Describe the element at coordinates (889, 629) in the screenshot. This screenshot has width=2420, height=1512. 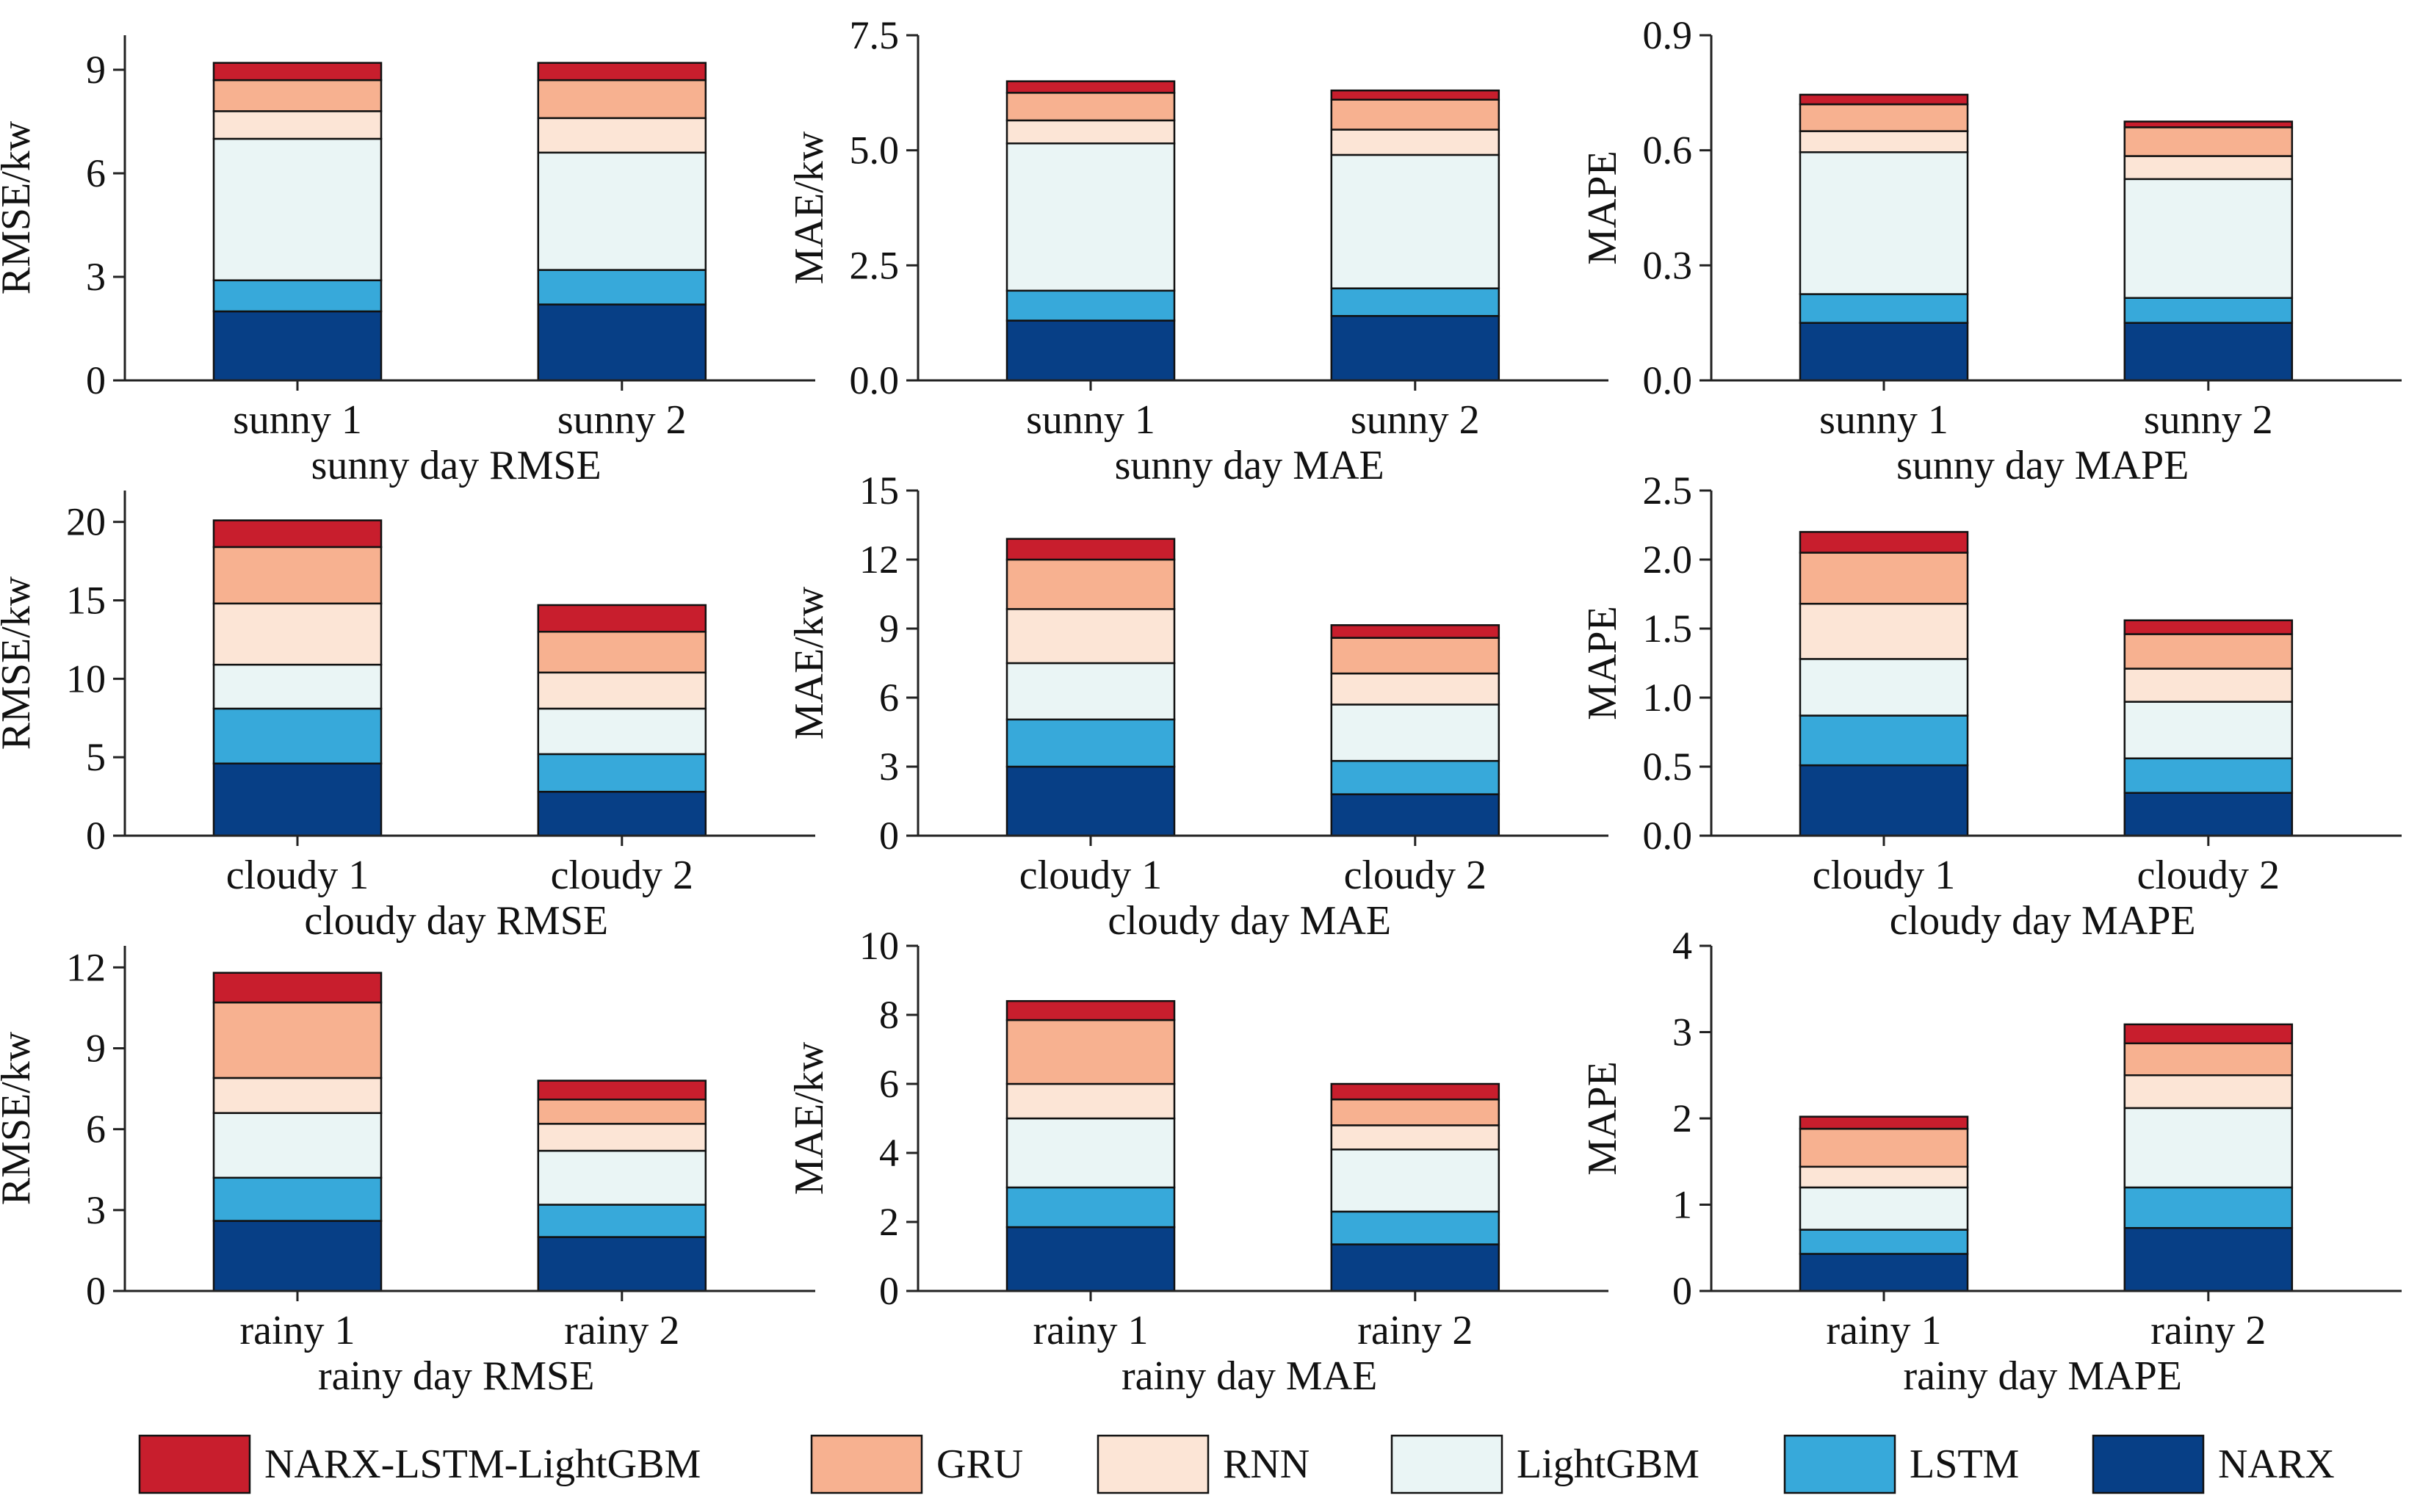
I see `y-tick-label: 9` at that location.